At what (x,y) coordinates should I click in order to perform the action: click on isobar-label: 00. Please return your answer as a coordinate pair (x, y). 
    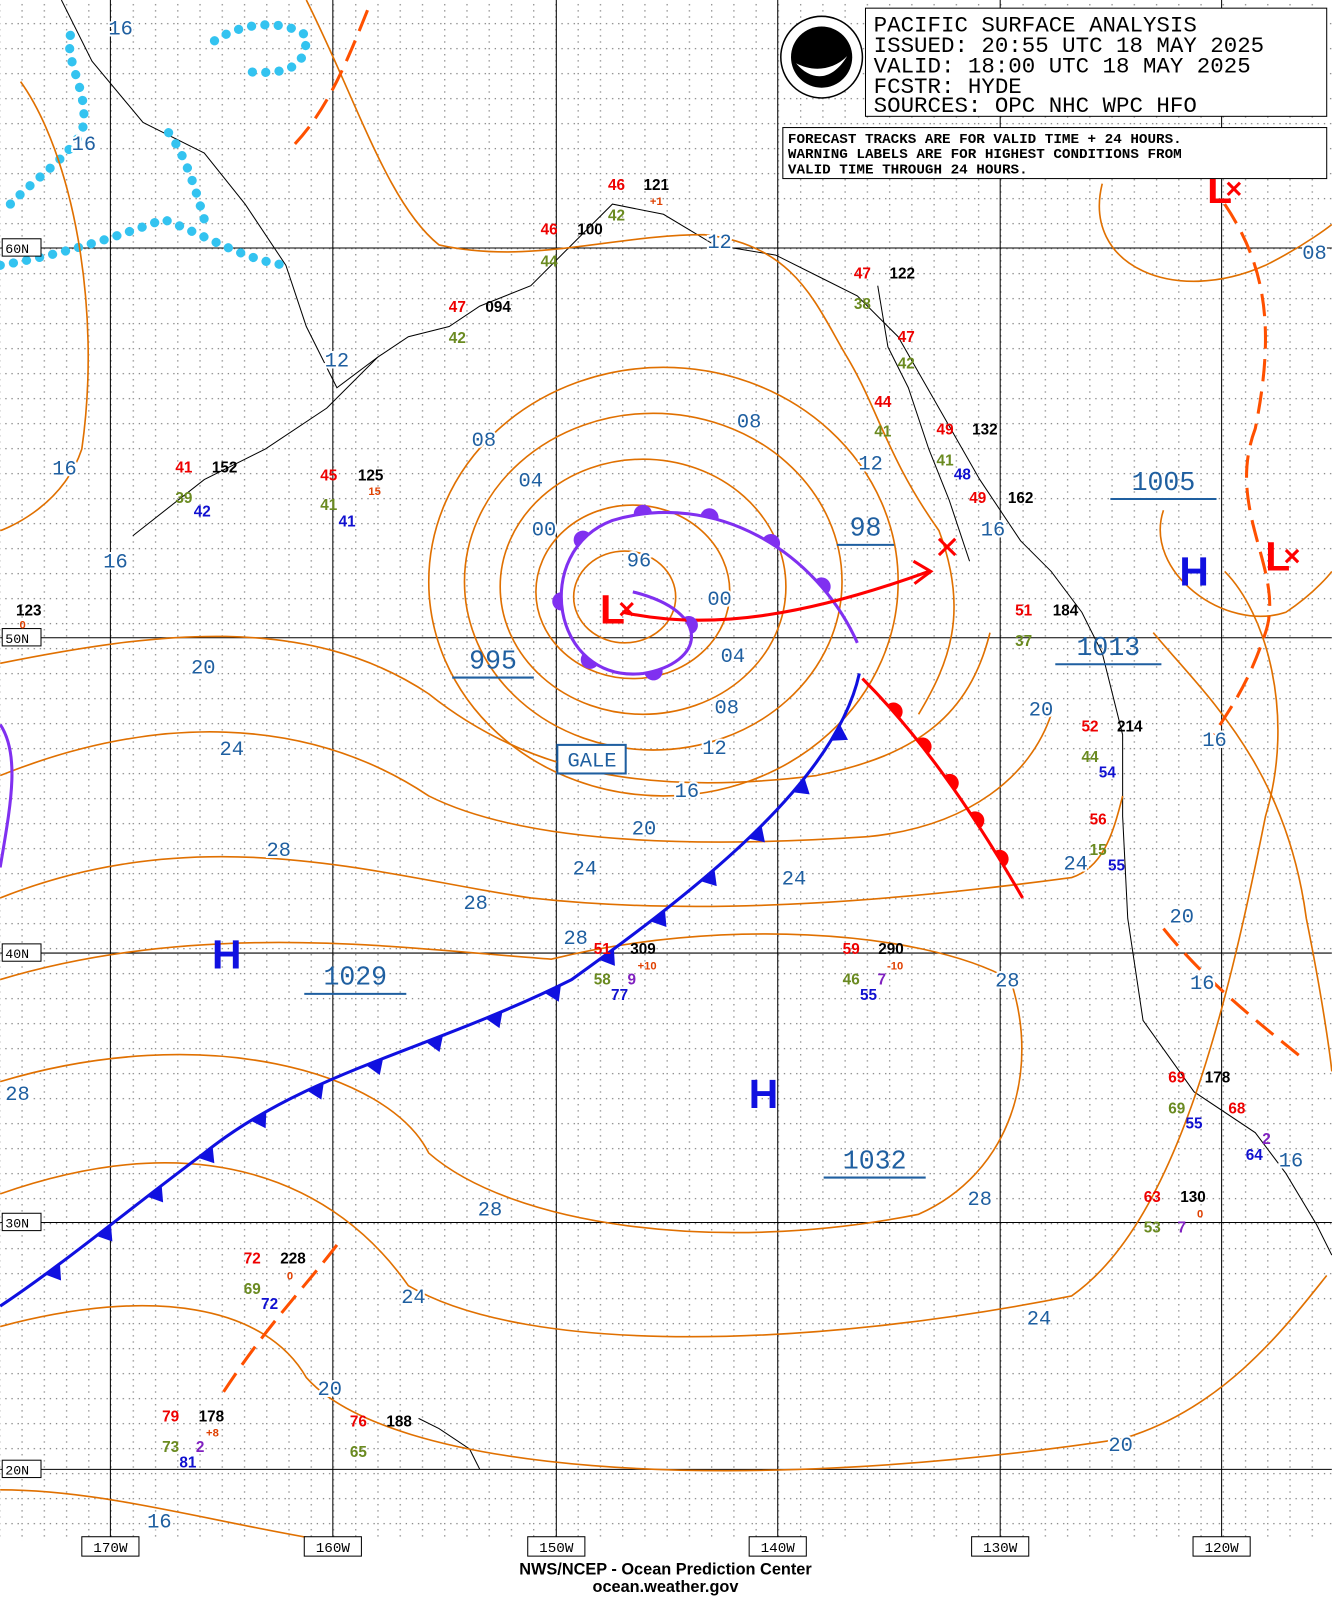
    Looking at the image, I should click on (544, 531).